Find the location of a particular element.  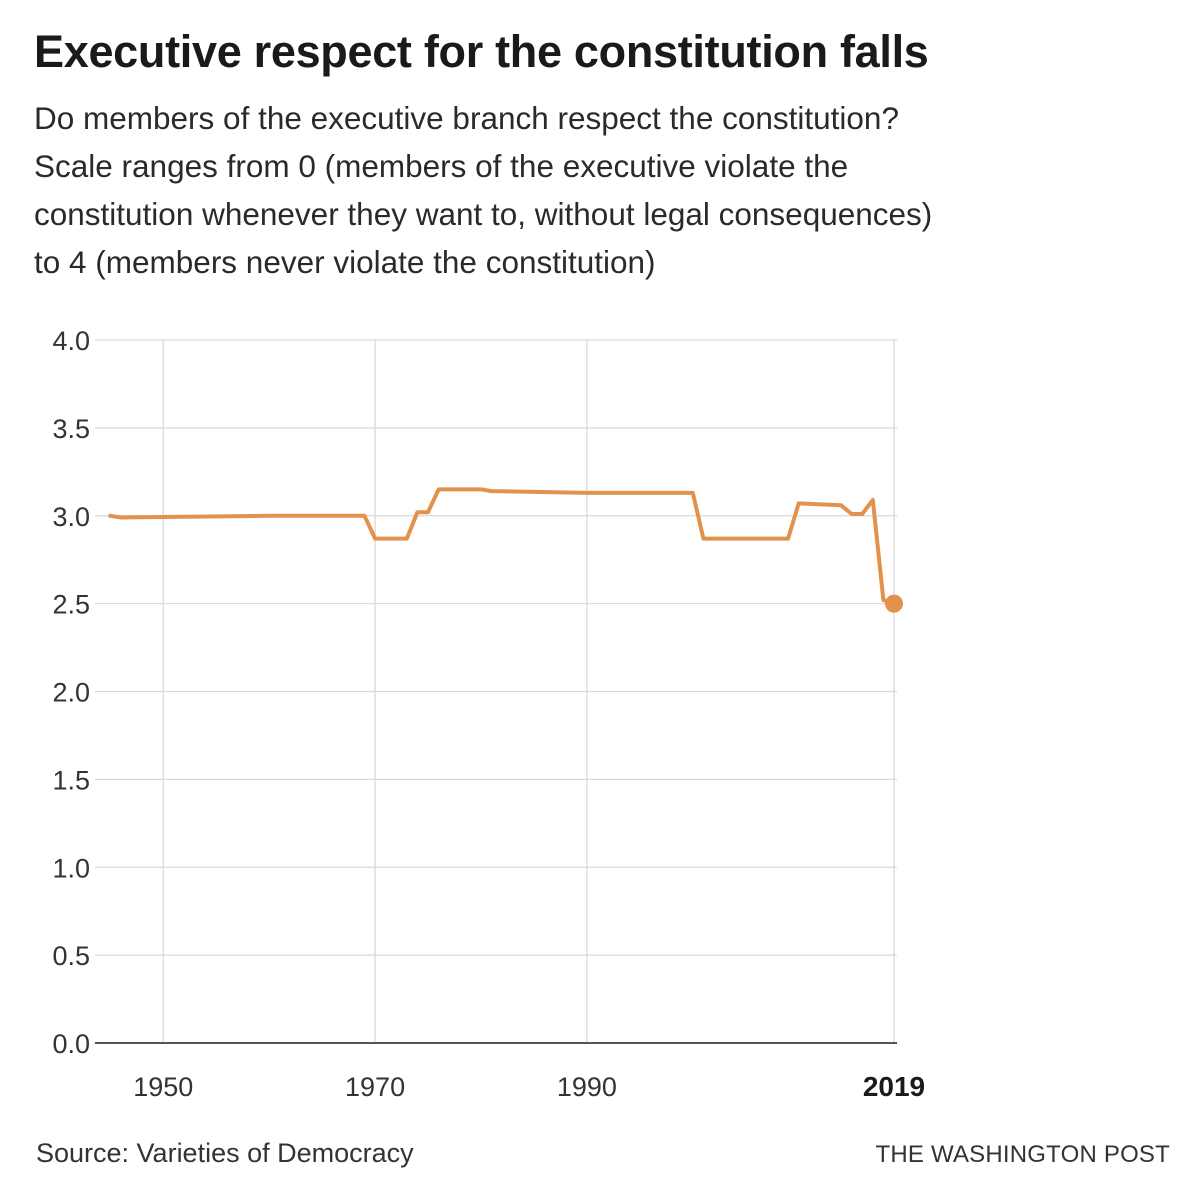

y-tick-label: 4.0 is located at coordinates (71, 341).